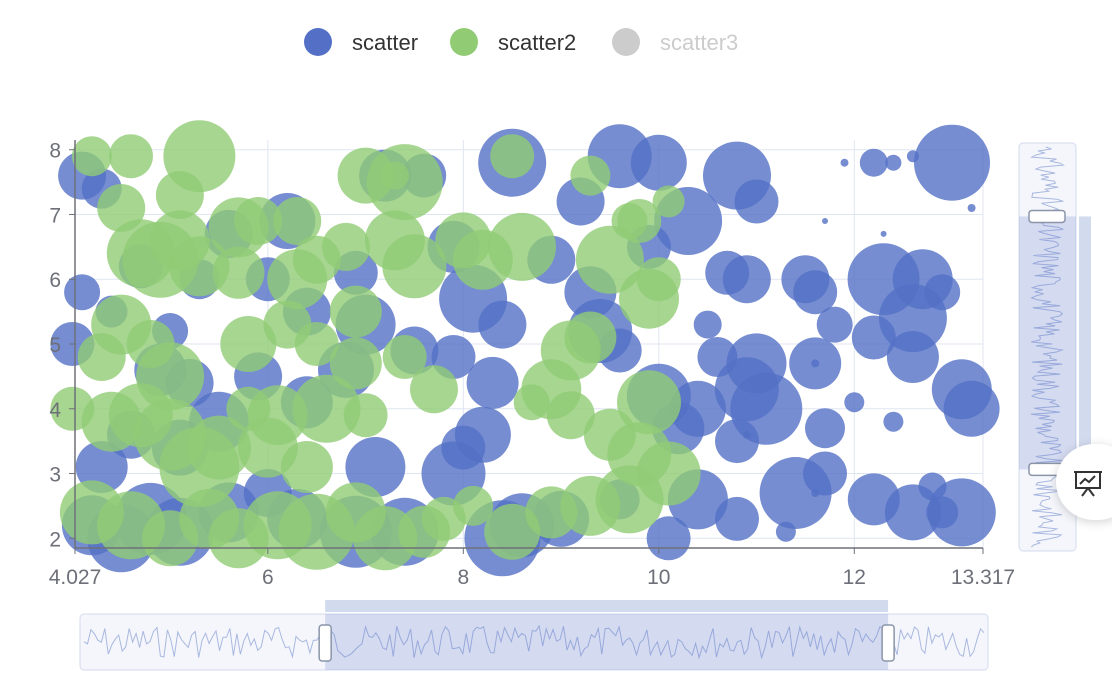 The width and height of the screenshot is (1112, 699). Describe the element at coordinates (55, 151) in the screenshot. I see `y-tick-label: 8` at that location.